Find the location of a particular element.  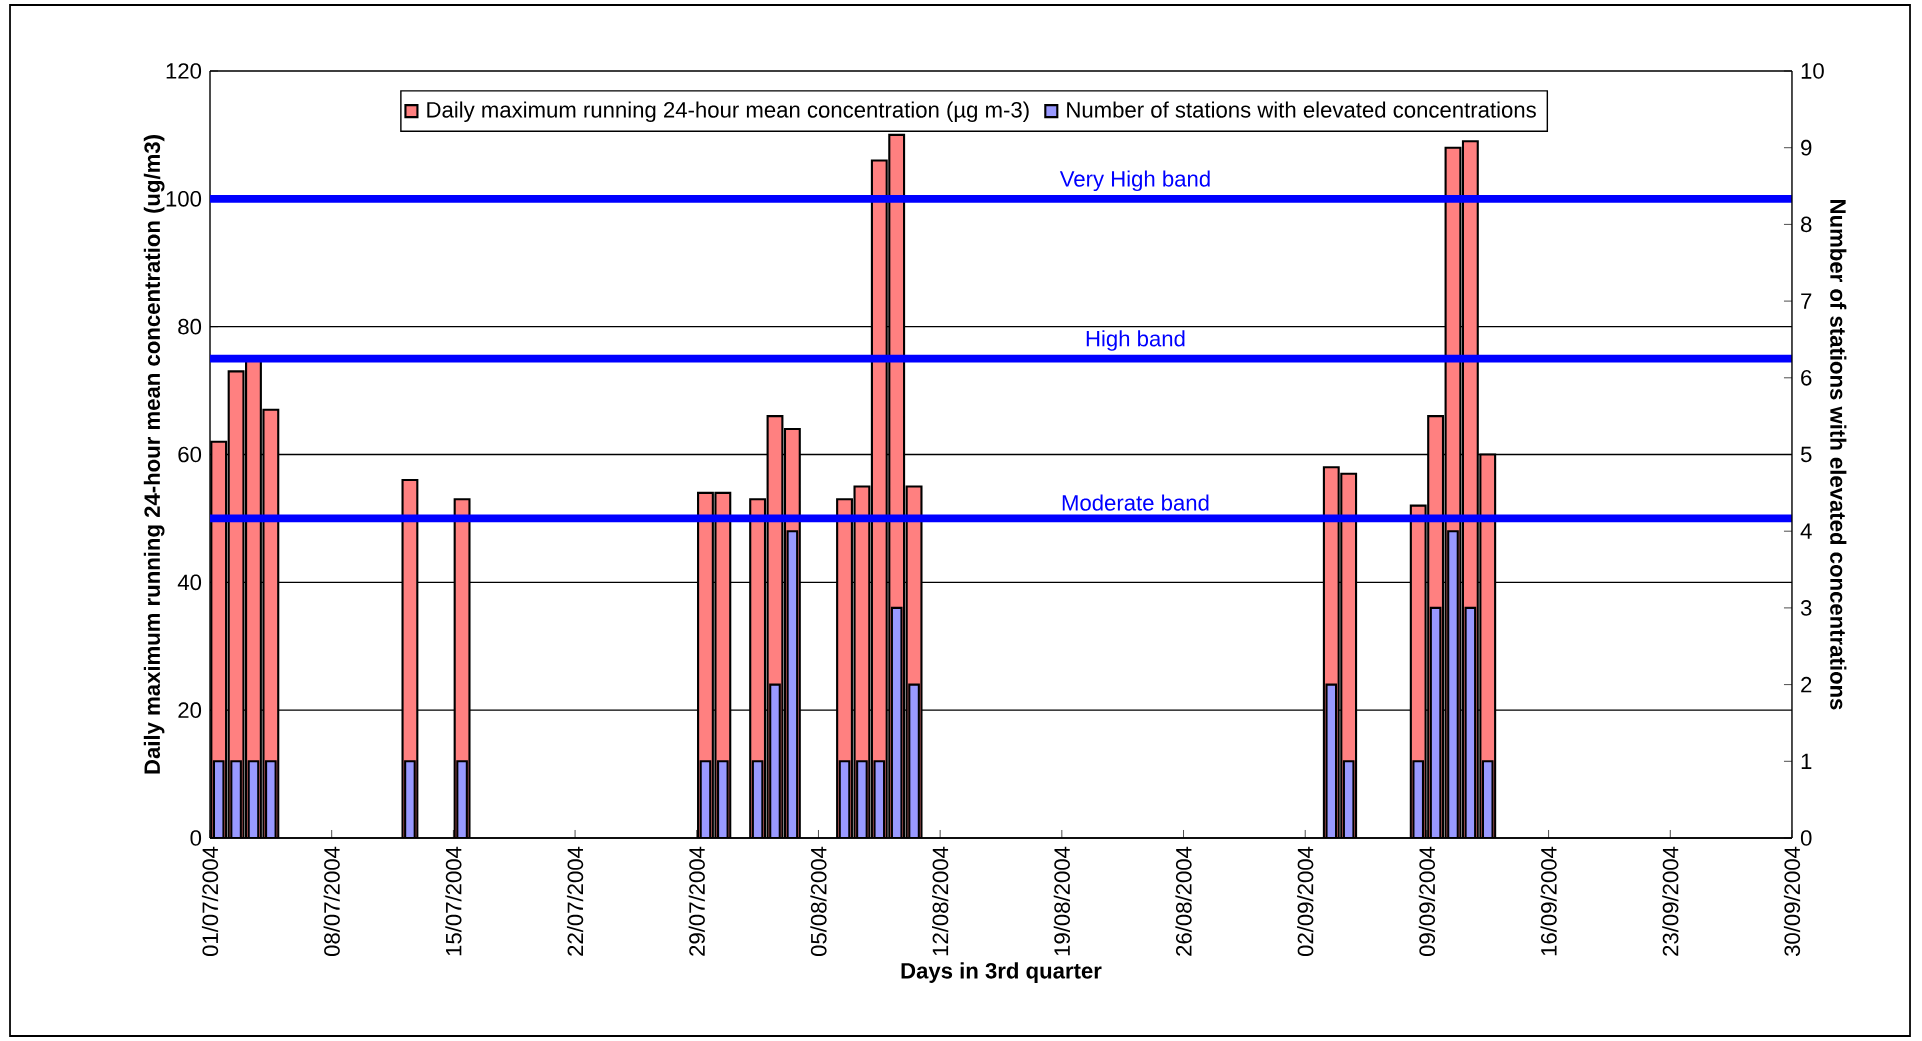

x-axis-title: Days in 3rd quarter is located at coordinates (1001, 972).